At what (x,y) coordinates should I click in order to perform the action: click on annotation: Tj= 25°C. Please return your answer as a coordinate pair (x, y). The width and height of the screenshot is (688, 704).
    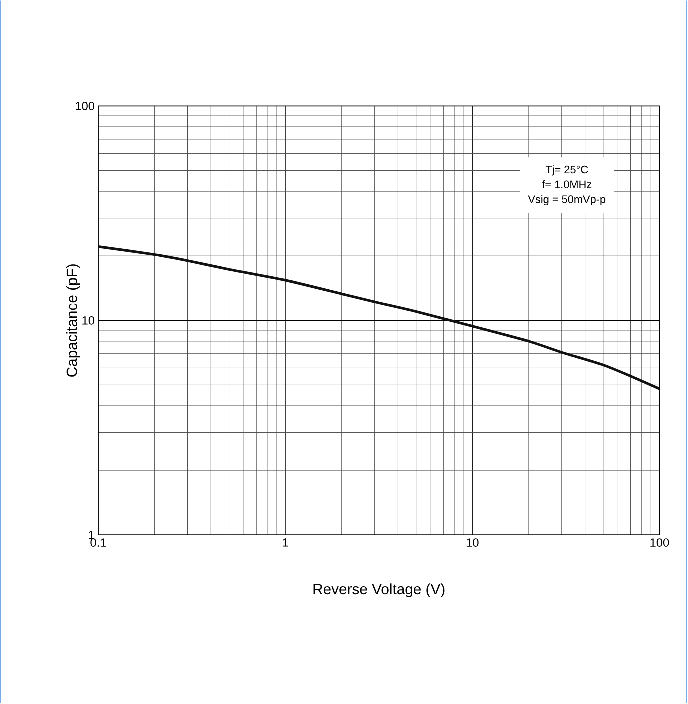
    Looking at the image, I should click on (567, 171).